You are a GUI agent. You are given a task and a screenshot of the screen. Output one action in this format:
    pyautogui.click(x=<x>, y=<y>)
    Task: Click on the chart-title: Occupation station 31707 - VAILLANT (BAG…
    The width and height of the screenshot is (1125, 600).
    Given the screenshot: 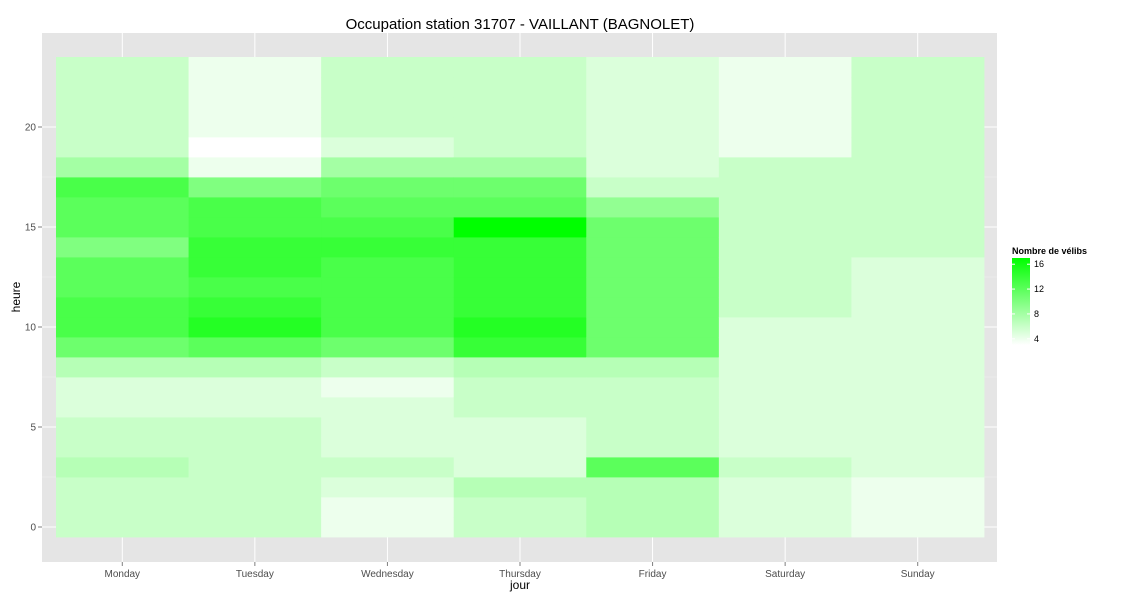 What is the action you would take?
    pyautogui.click(x=520, y=24)
    